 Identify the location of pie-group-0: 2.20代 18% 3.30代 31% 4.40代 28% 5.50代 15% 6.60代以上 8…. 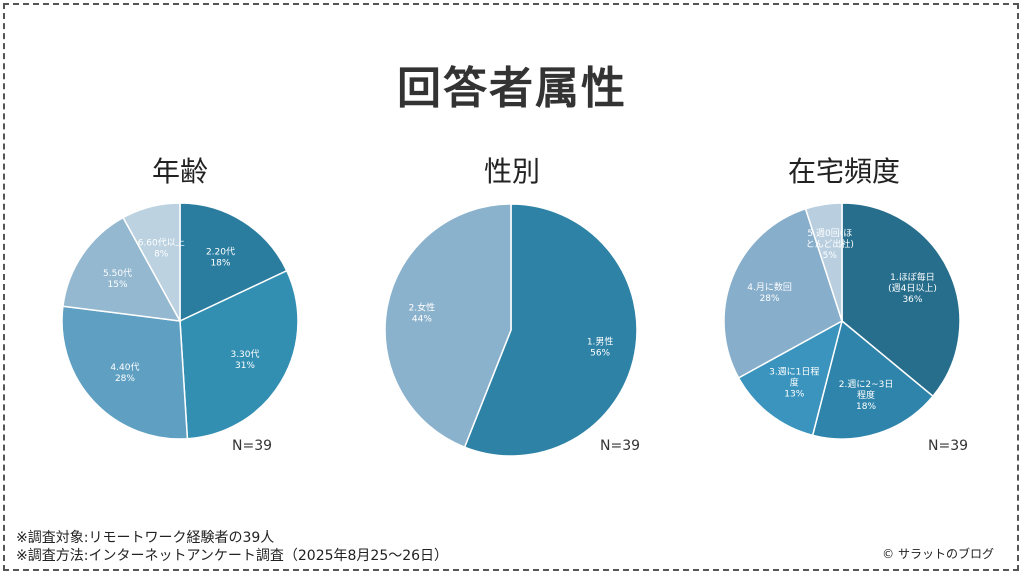
(180, 321).